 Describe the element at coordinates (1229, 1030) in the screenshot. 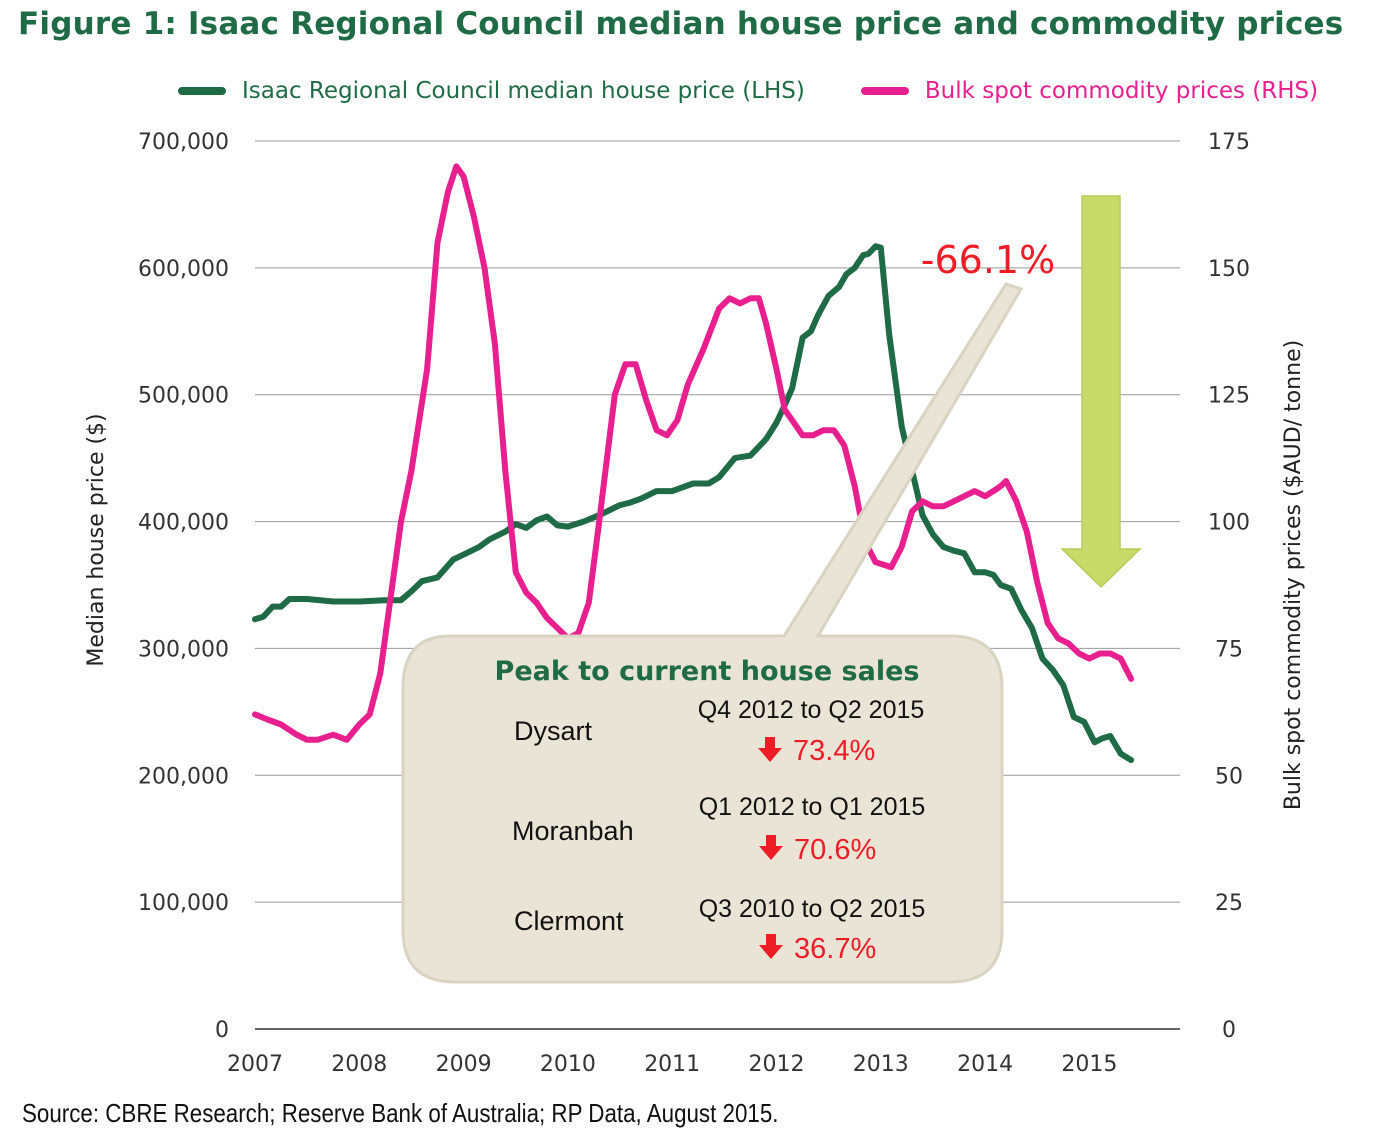

I see `right-tick-label: 0` at that location.